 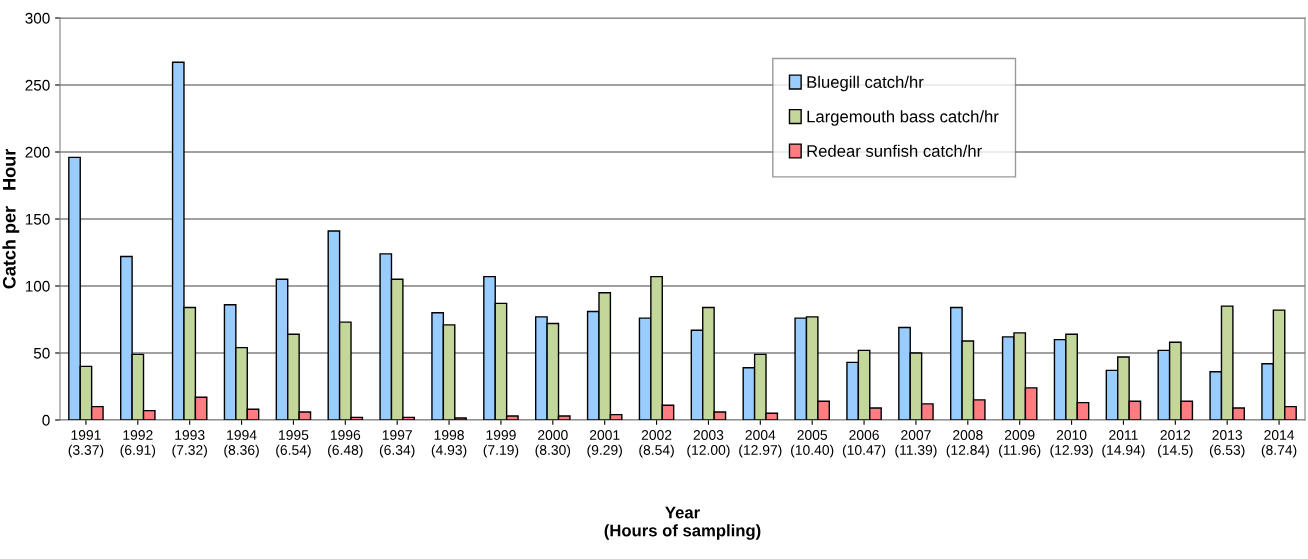 I want to click on x-tick-label: 2004 (12.97), so click(x=760, y=444).